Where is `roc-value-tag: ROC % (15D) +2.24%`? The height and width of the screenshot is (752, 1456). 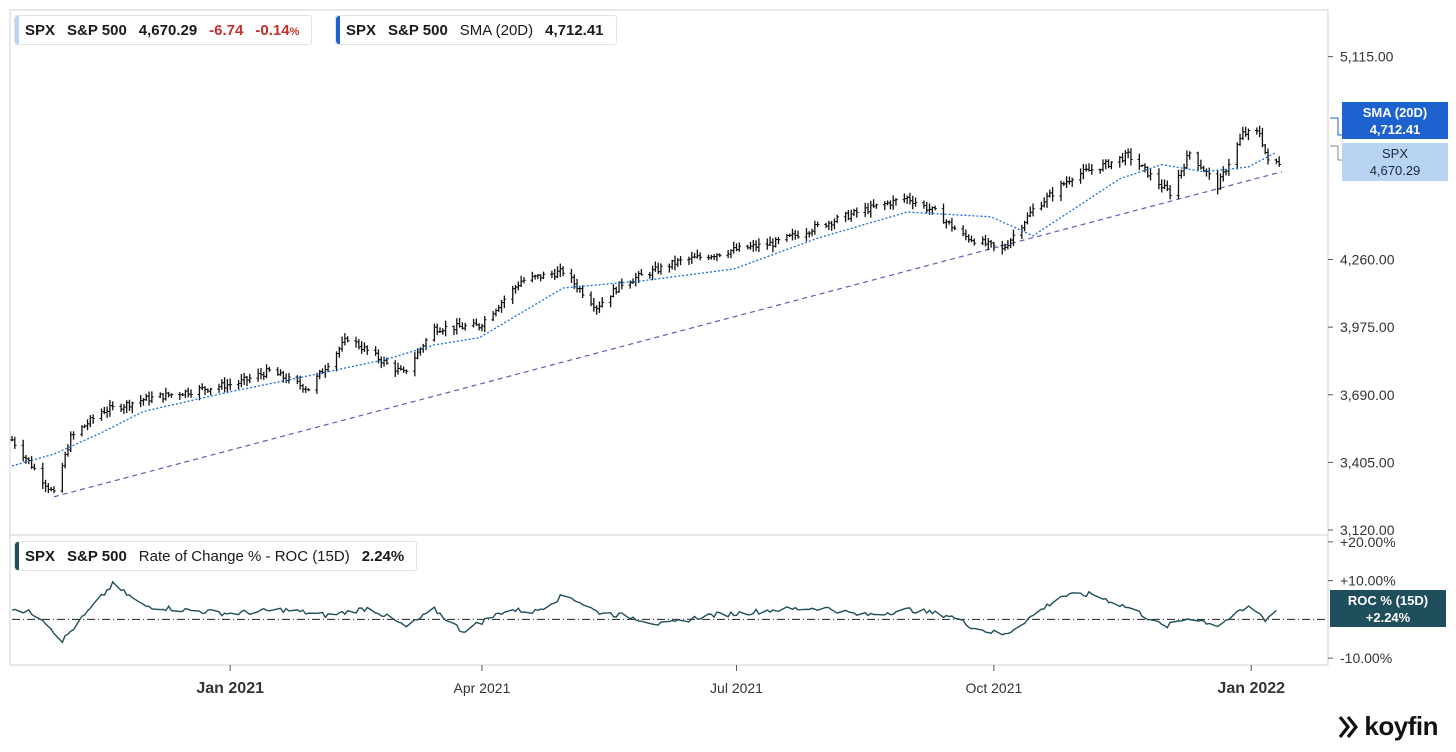 roc-value-tag: ROC % (15D) +2.24% is located at coordinates (1388, 608).